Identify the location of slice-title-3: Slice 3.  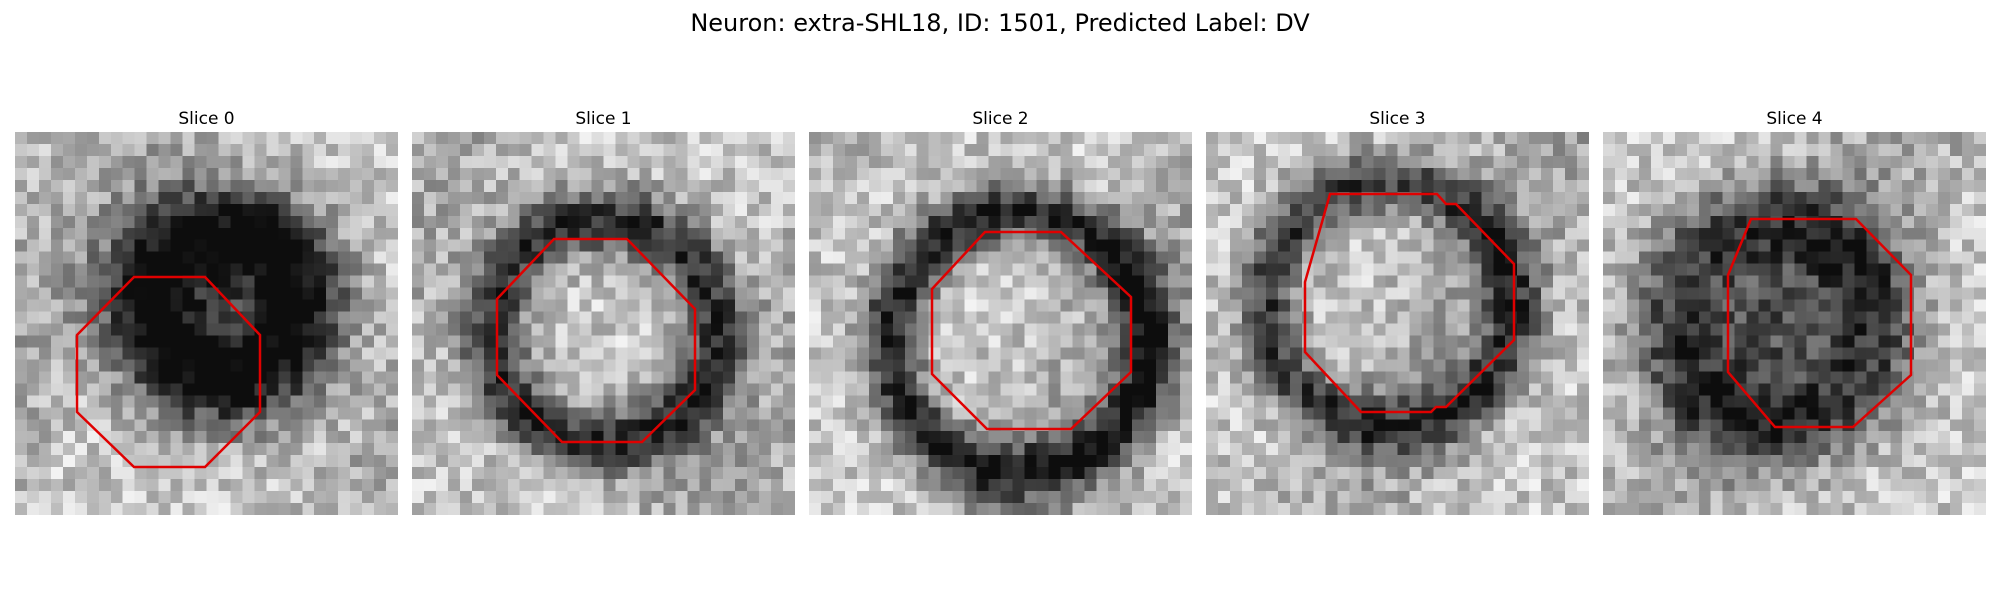
(1397, 120).